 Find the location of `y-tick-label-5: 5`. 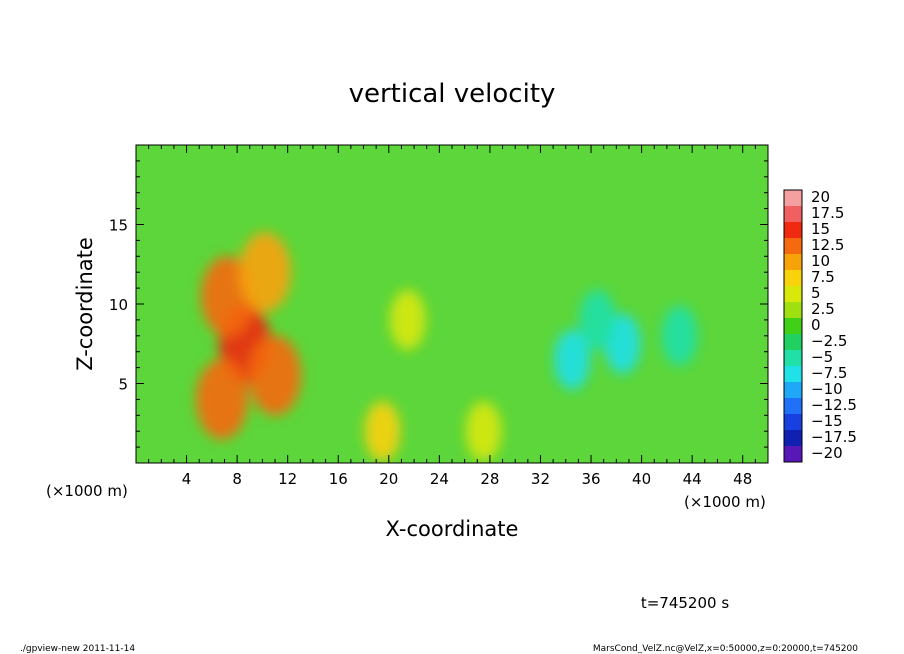

y-tick-label-5: 5 is located at coordinates (123, 385).